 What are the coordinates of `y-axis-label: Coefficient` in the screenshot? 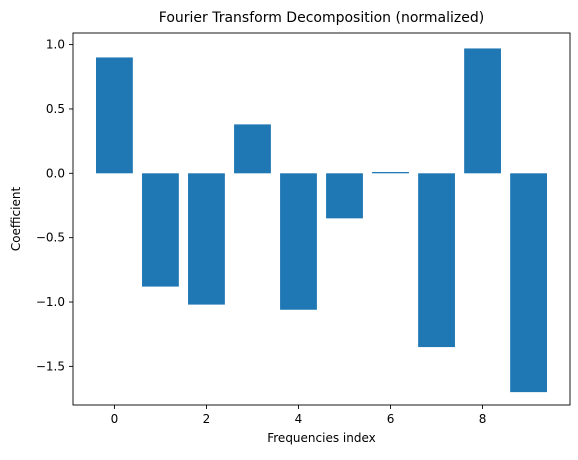 It's located at (16, 219).